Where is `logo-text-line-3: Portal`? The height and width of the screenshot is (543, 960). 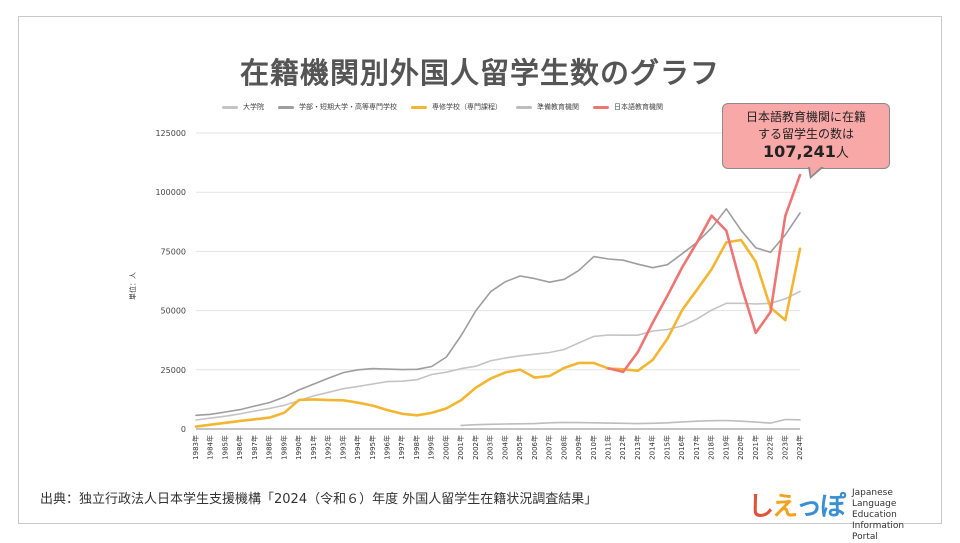 logo-text-line-3: Portal is located at coordinates (865, 537).